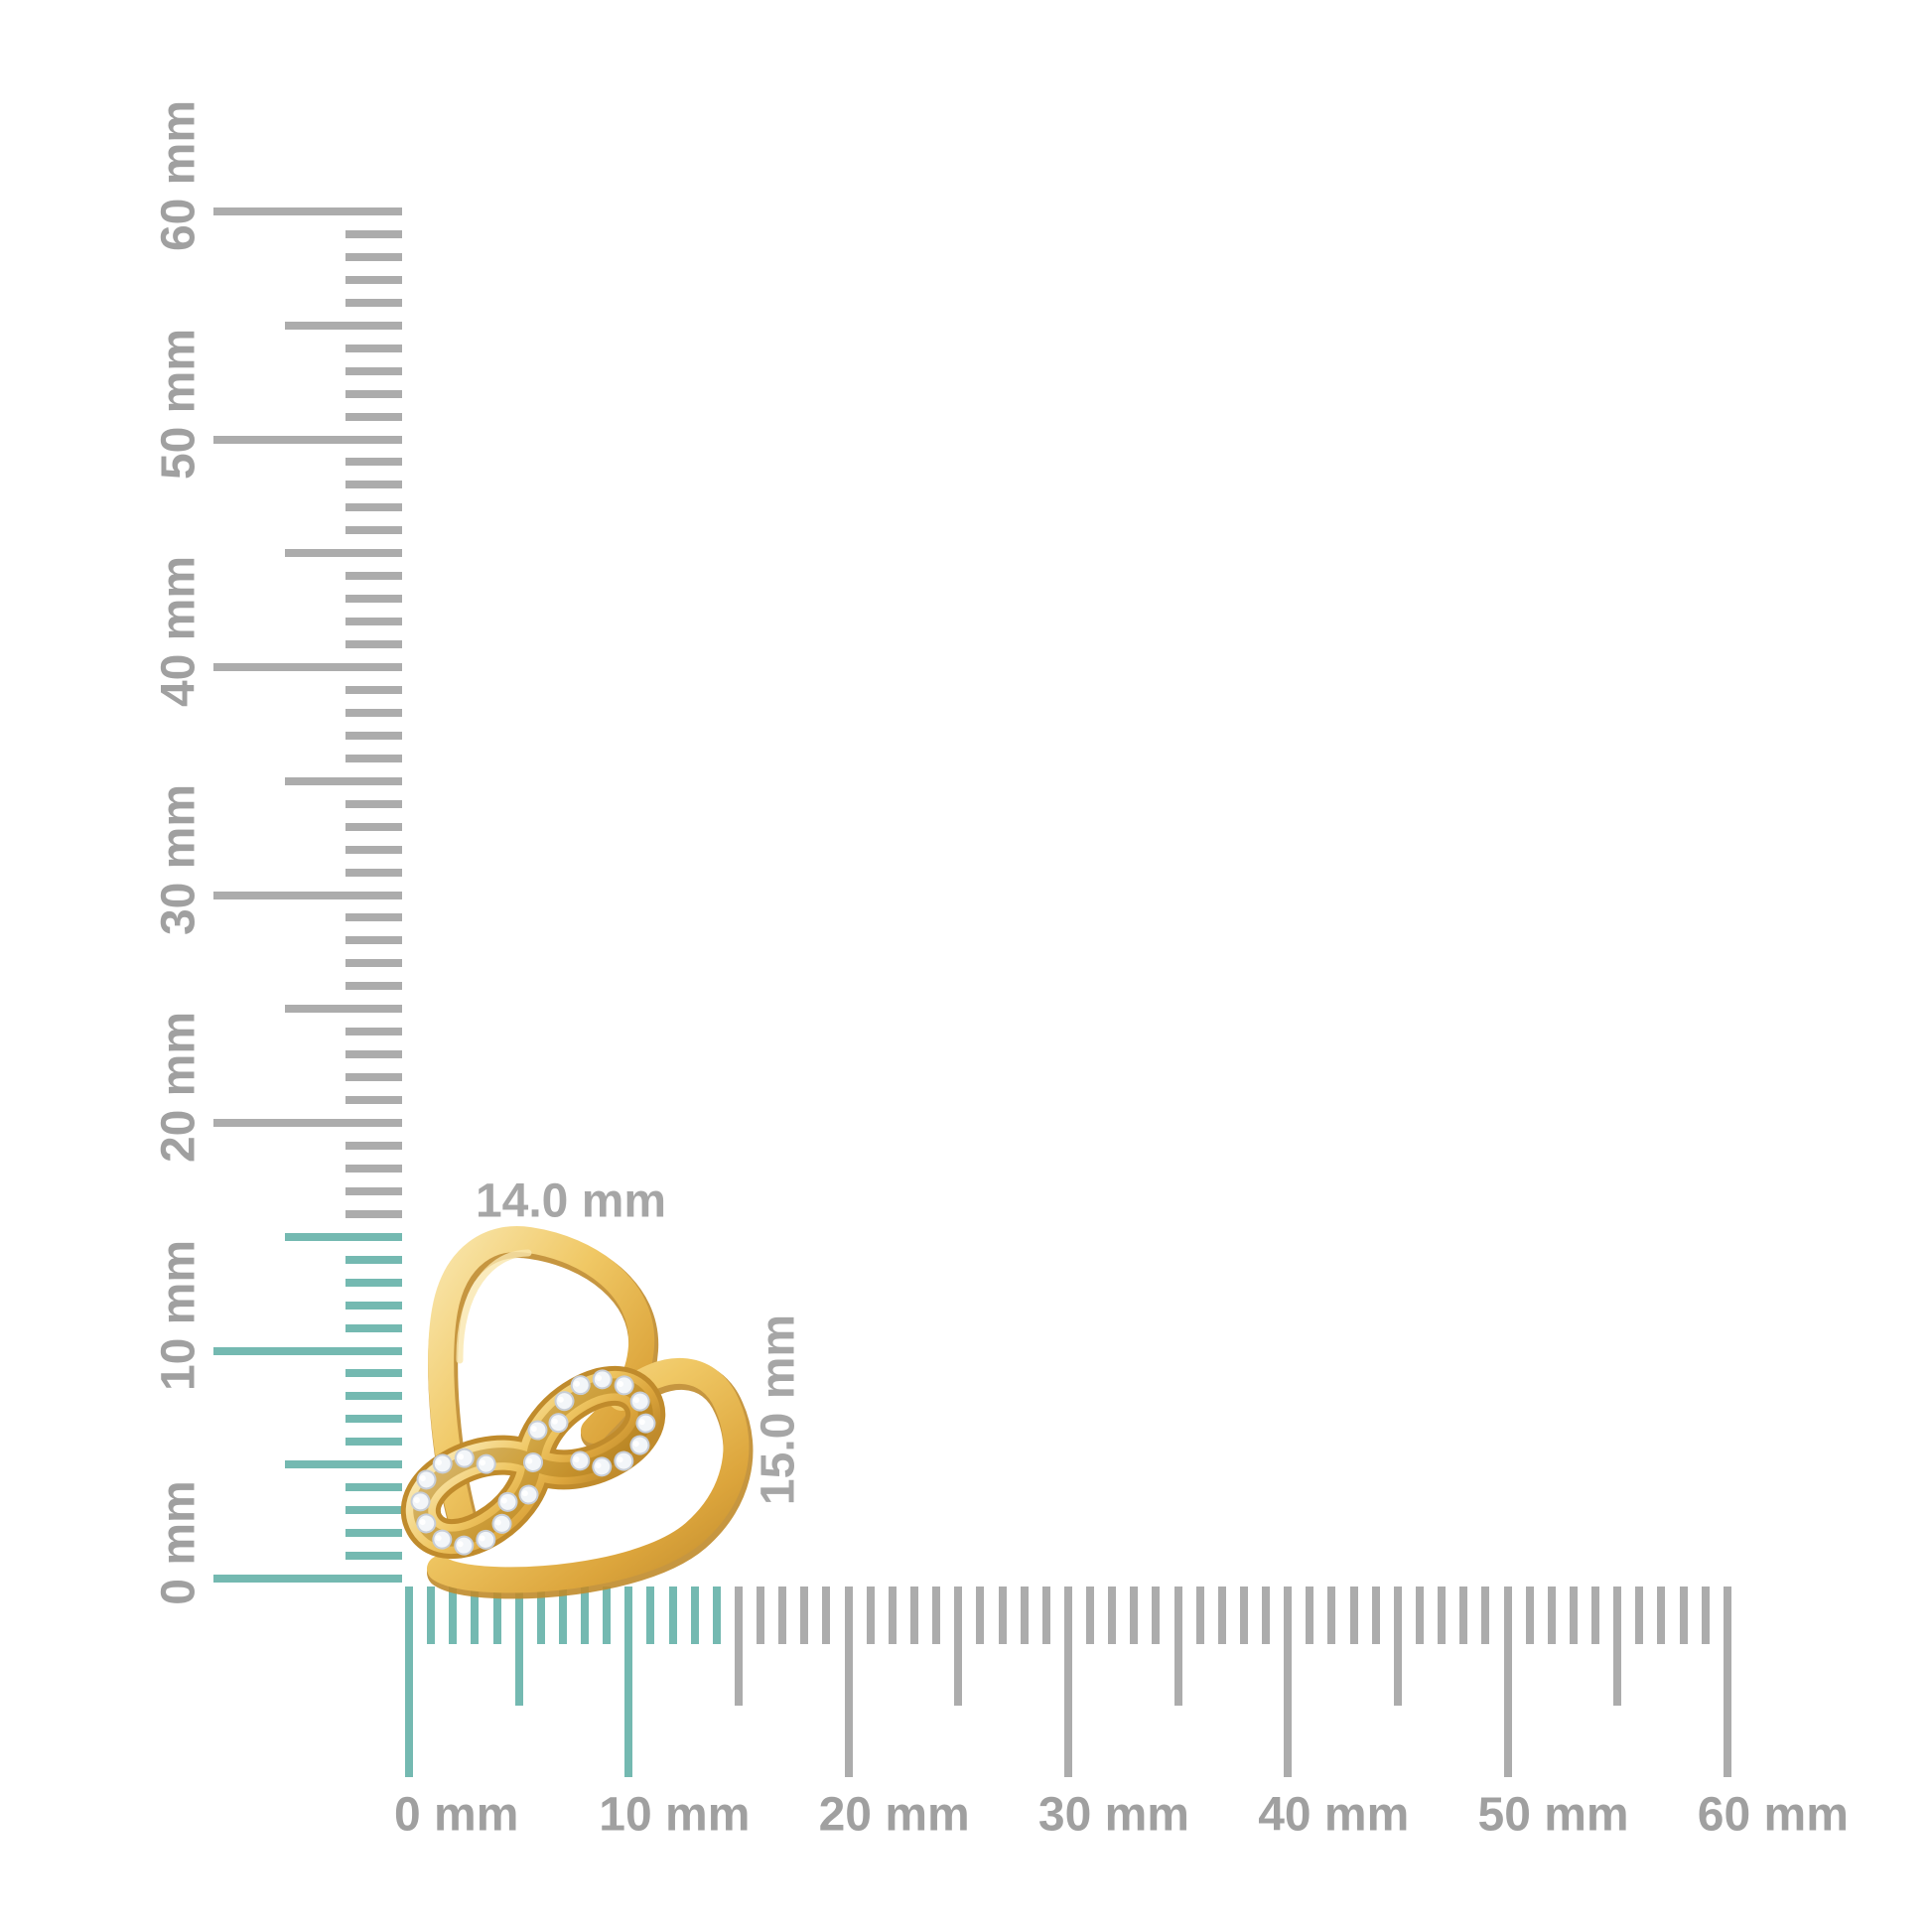  Describe the element at coordinates (373, 873) in the screenshot. I see `vruler-tick-31mm` at that location.